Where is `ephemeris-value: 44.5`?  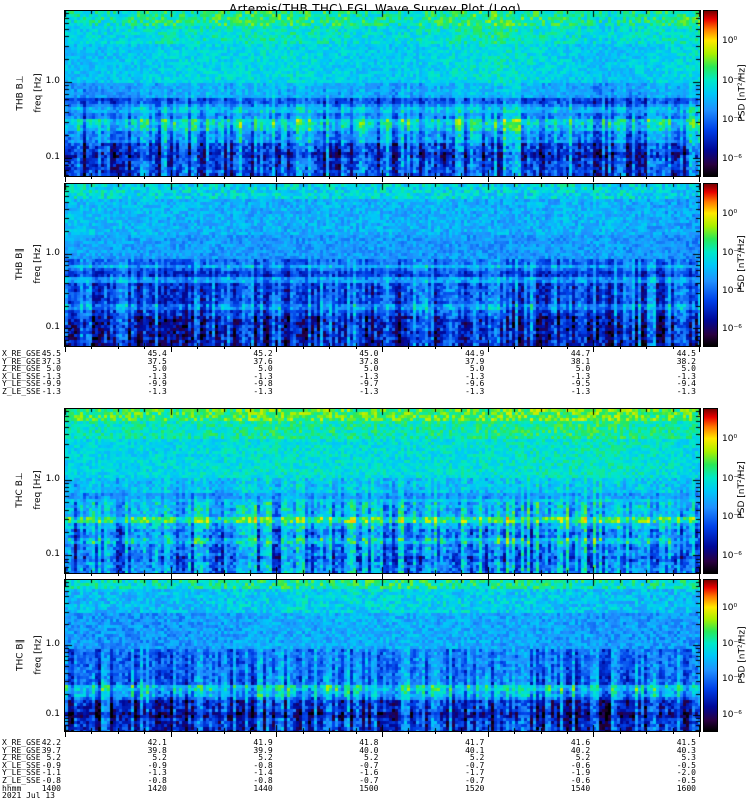
ephemeris-value: 44.5 is located at coordinates (686, 353).